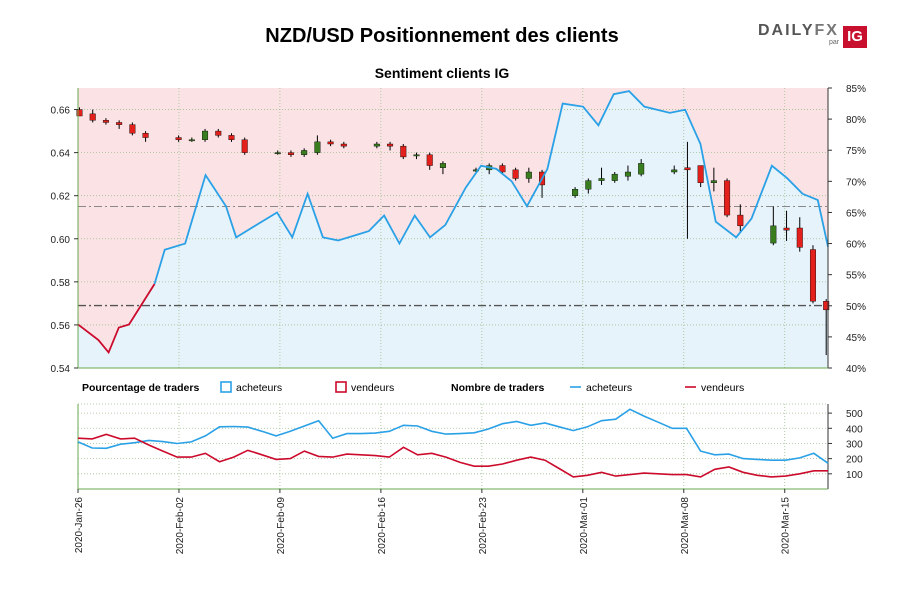 The image size is (900, 600). What do you see at coordinates (854, 444) in the screenshot?
I see `count-y-tick-label: 300` at bounding box center [854, 444].